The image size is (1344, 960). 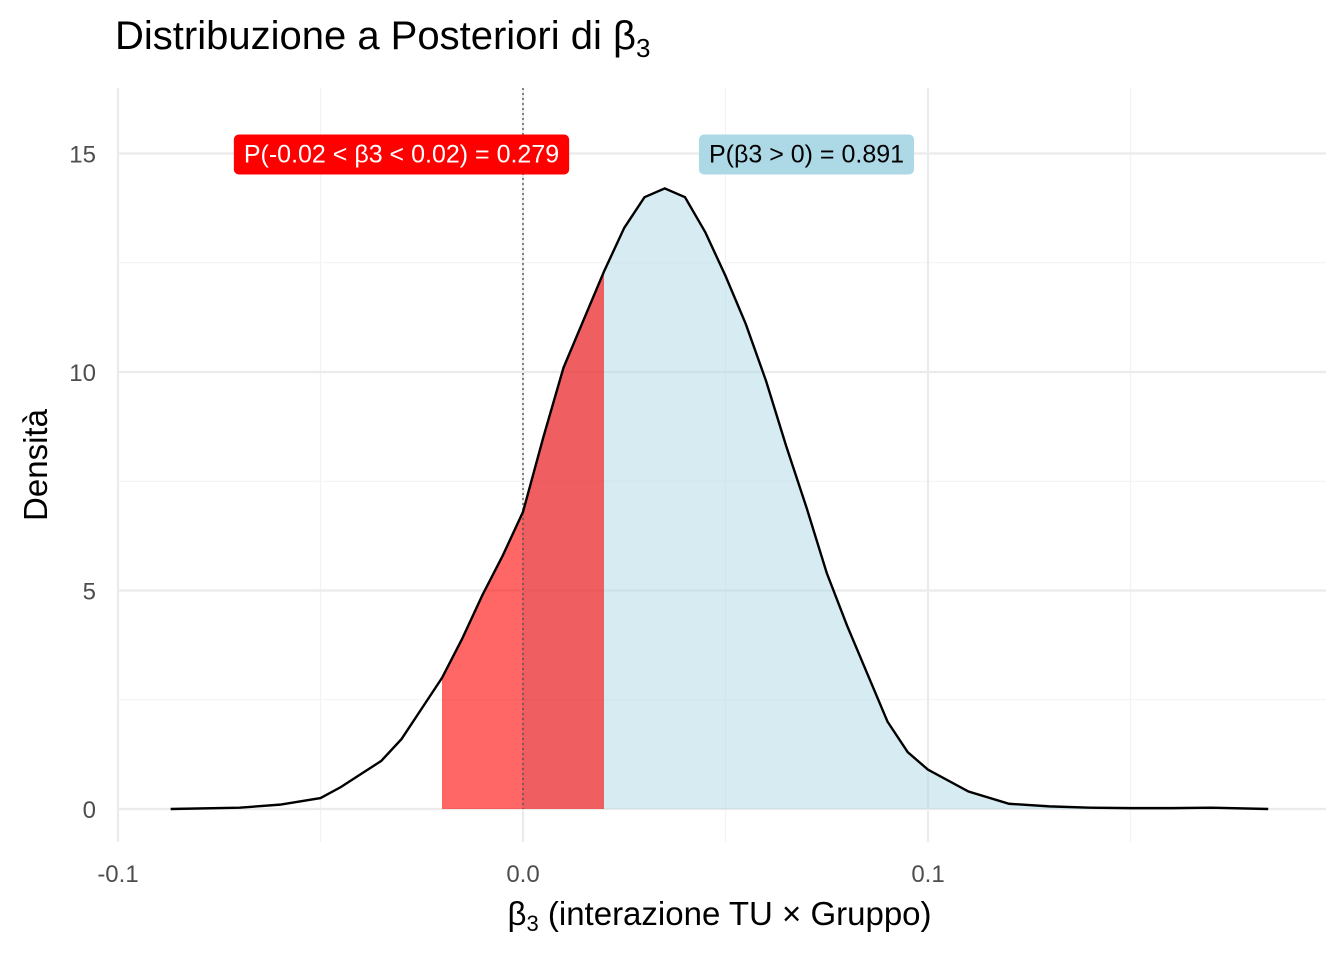 What do you see at coordinates (35, 465) in the screenshot?
I see `y-axis-label: Densità` at bounding box center [35, 465].